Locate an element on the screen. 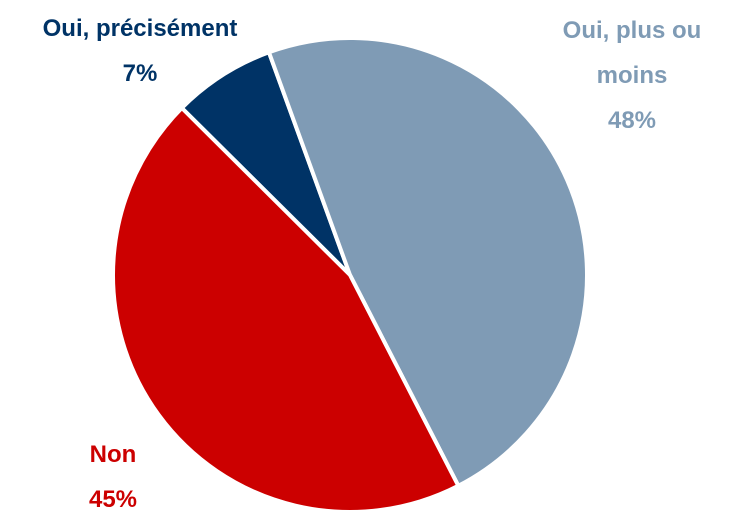 The image size is (729, 522). slice-name: Non is located at coordinates (113, 454).